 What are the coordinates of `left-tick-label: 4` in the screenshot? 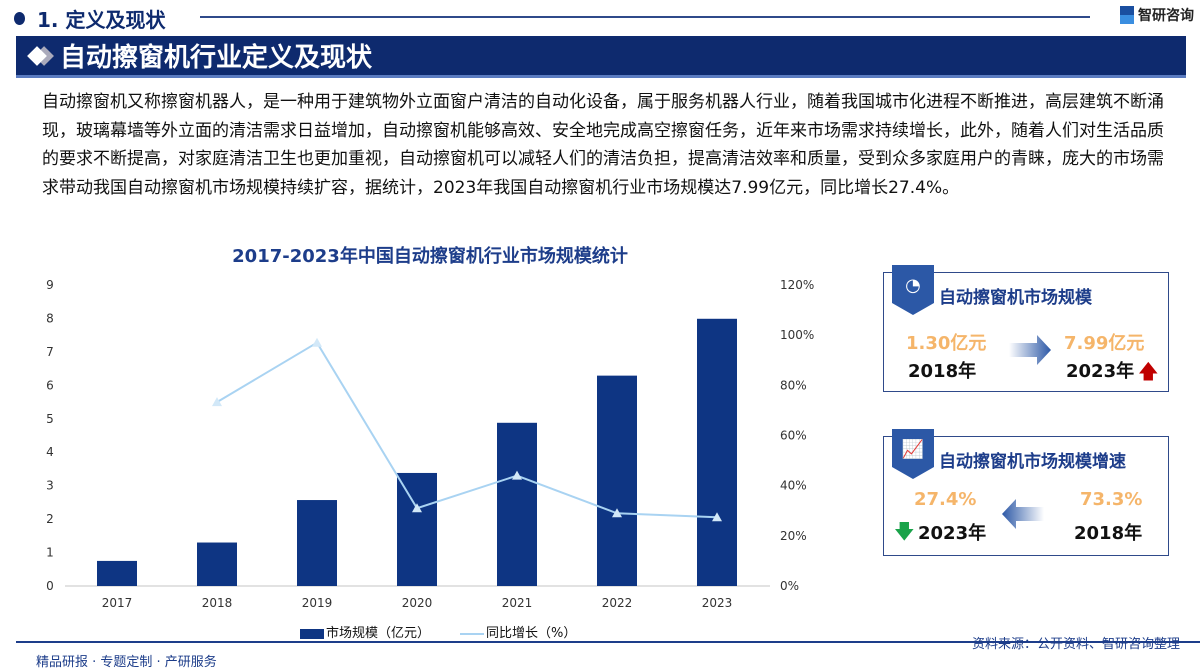 It's located at (50, 452).